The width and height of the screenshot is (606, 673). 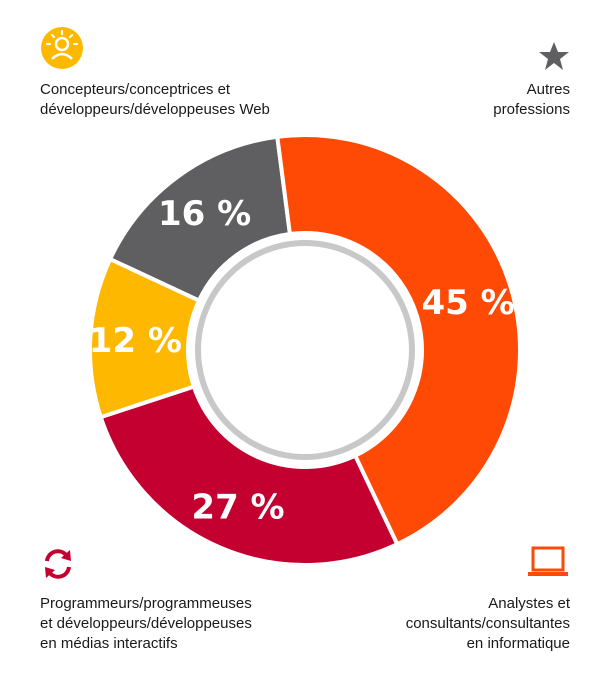 I want to click on label-line: développeurs/développeuses Web, so click(x=155, y=109).